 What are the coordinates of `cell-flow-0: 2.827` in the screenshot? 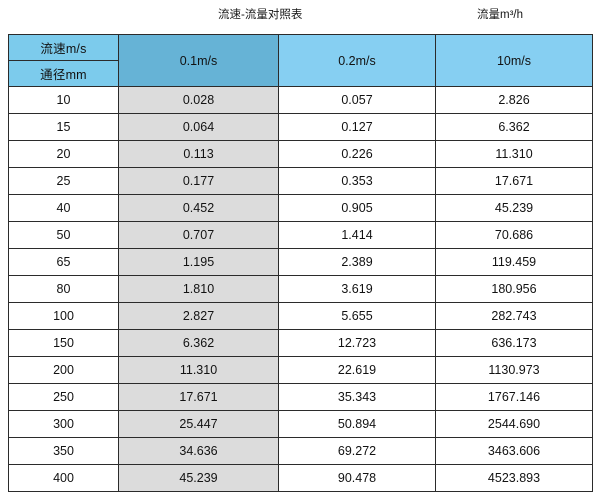 It's located at (198, 316).